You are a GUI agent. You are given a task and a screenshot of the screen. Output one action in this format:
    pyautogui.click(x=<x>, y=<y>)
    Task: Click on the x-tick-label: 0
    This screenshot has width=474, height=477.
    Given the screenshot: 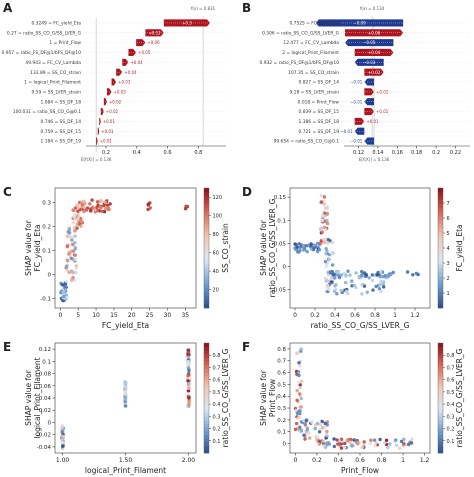 What is the action you would take?
    pyautogui.click(x=295, y=315)
    